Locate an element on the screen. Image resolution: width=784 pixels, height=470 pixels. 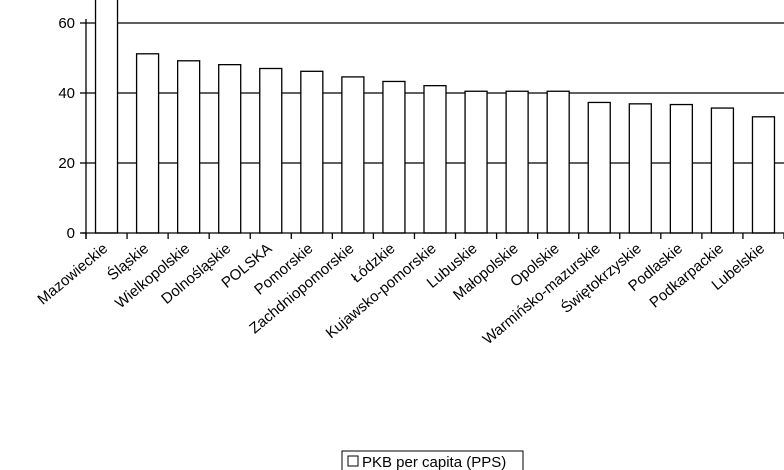
legend-label: PKB per capita (PPS) is located at coordinates (434, 462).